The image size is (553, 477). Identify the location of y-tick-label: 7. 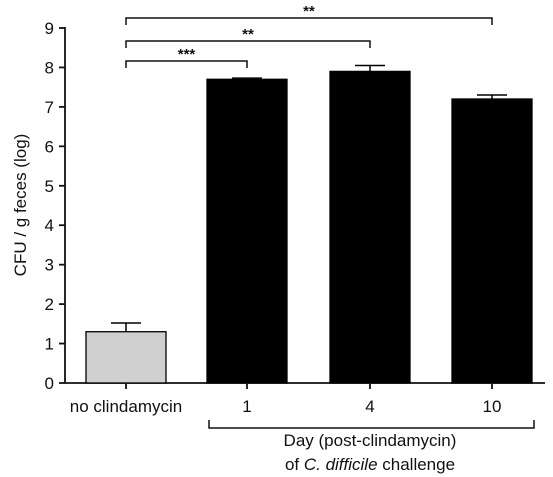
(49, 107).